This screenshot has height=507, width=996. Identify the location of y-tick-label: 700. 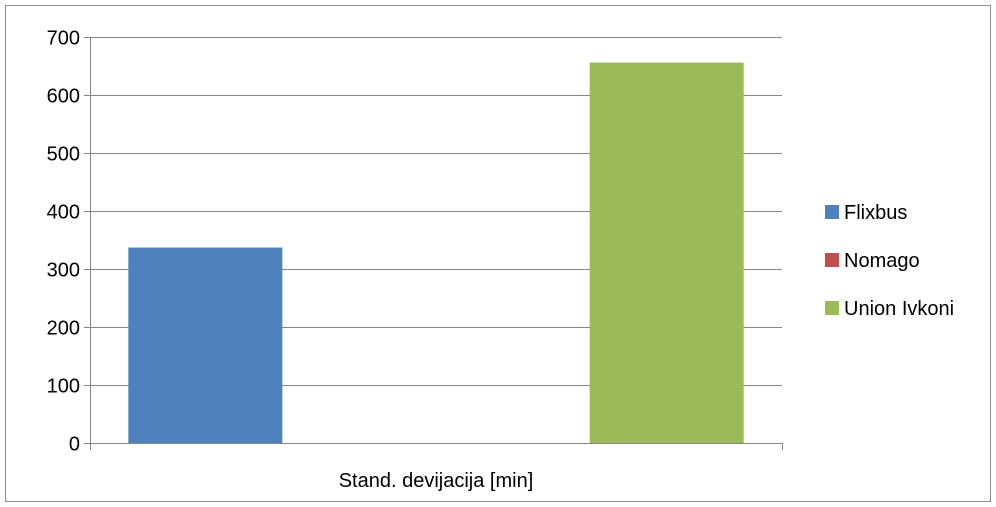
(63, 39).